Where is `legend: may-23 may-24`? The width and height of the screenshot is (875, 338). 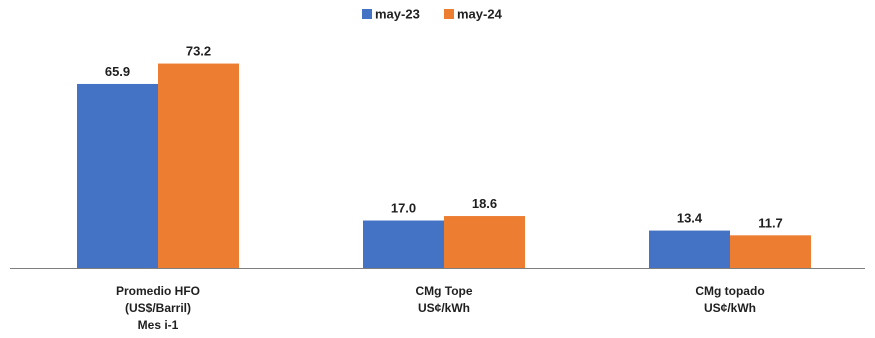
legend: may-23 may-24 is located at coordinates (432, 14).